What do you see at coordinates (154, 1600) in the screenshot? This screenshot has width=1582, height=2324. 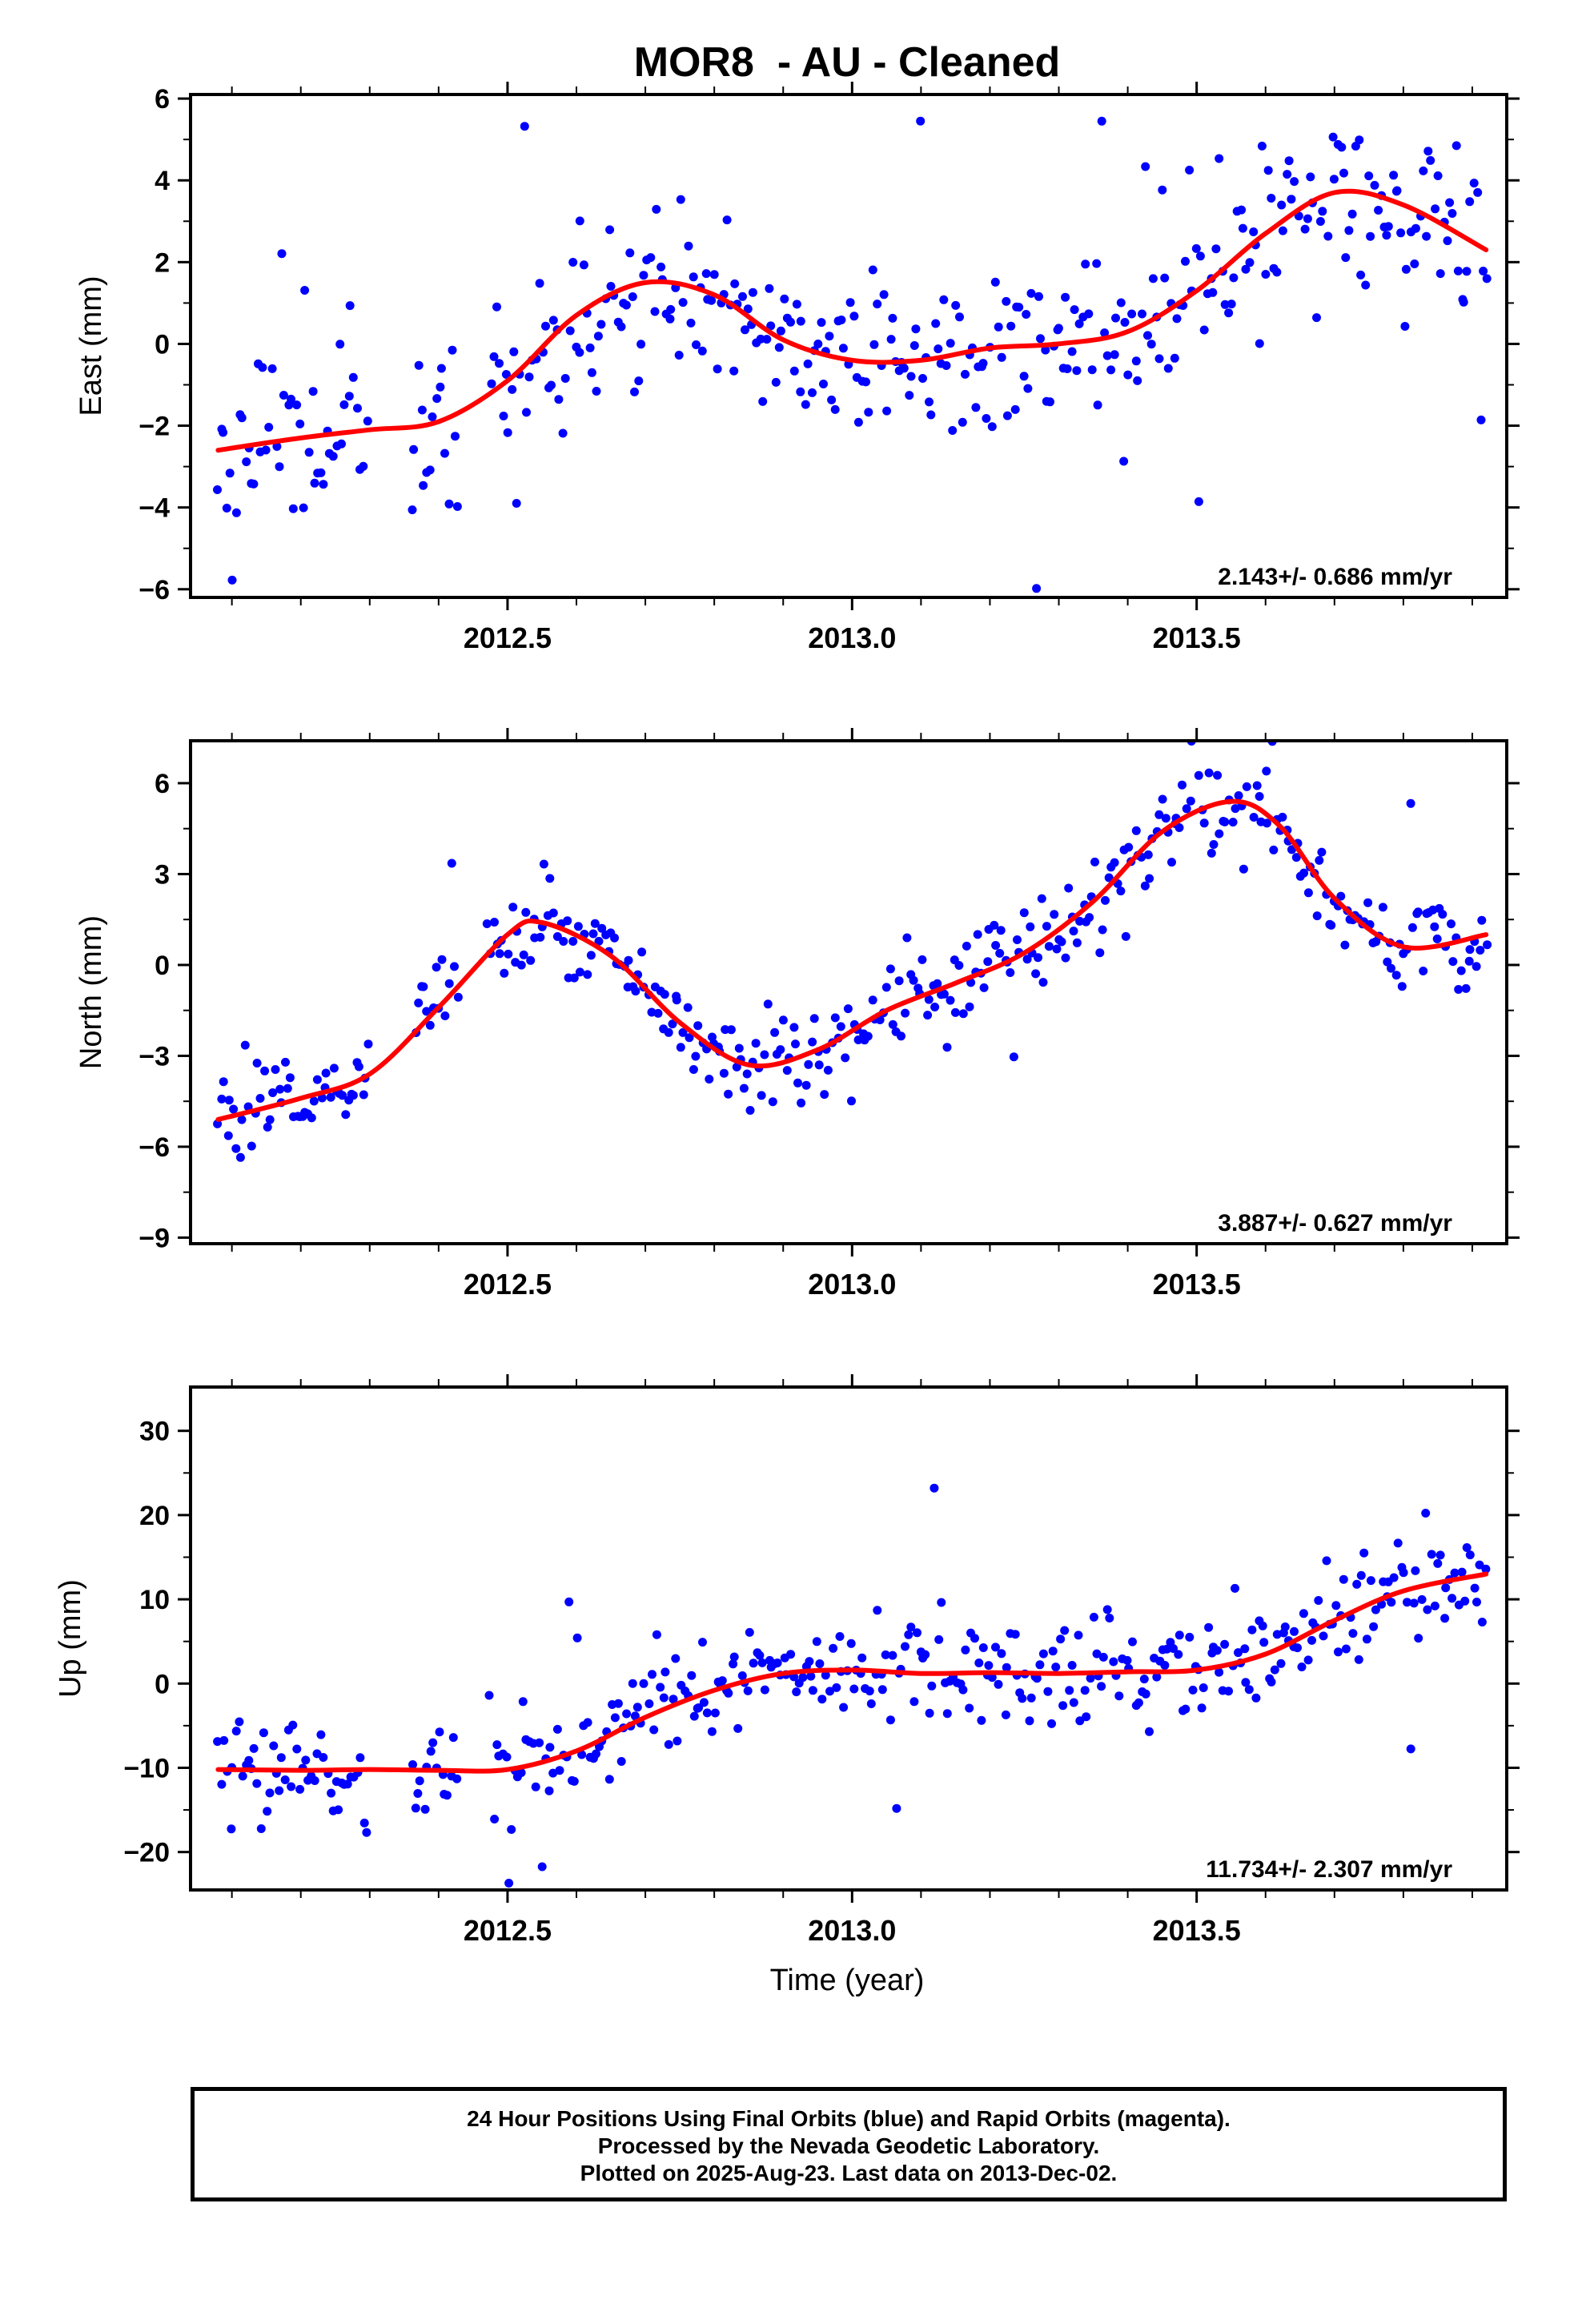 I see `y-tick-label: 10` at bounding box center [154, 1600].